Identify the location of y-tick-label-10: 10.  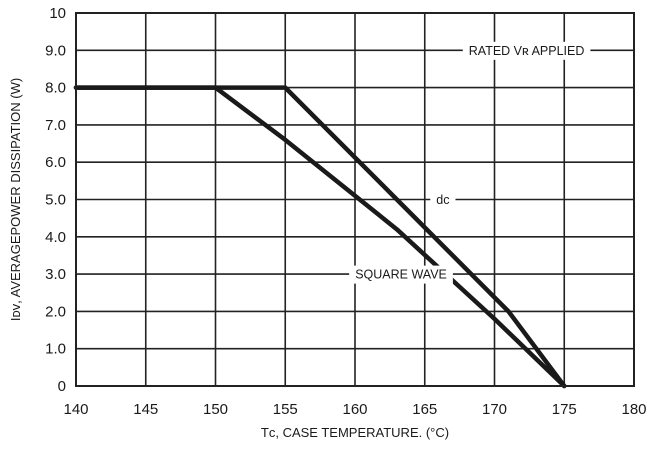
(57, 13).